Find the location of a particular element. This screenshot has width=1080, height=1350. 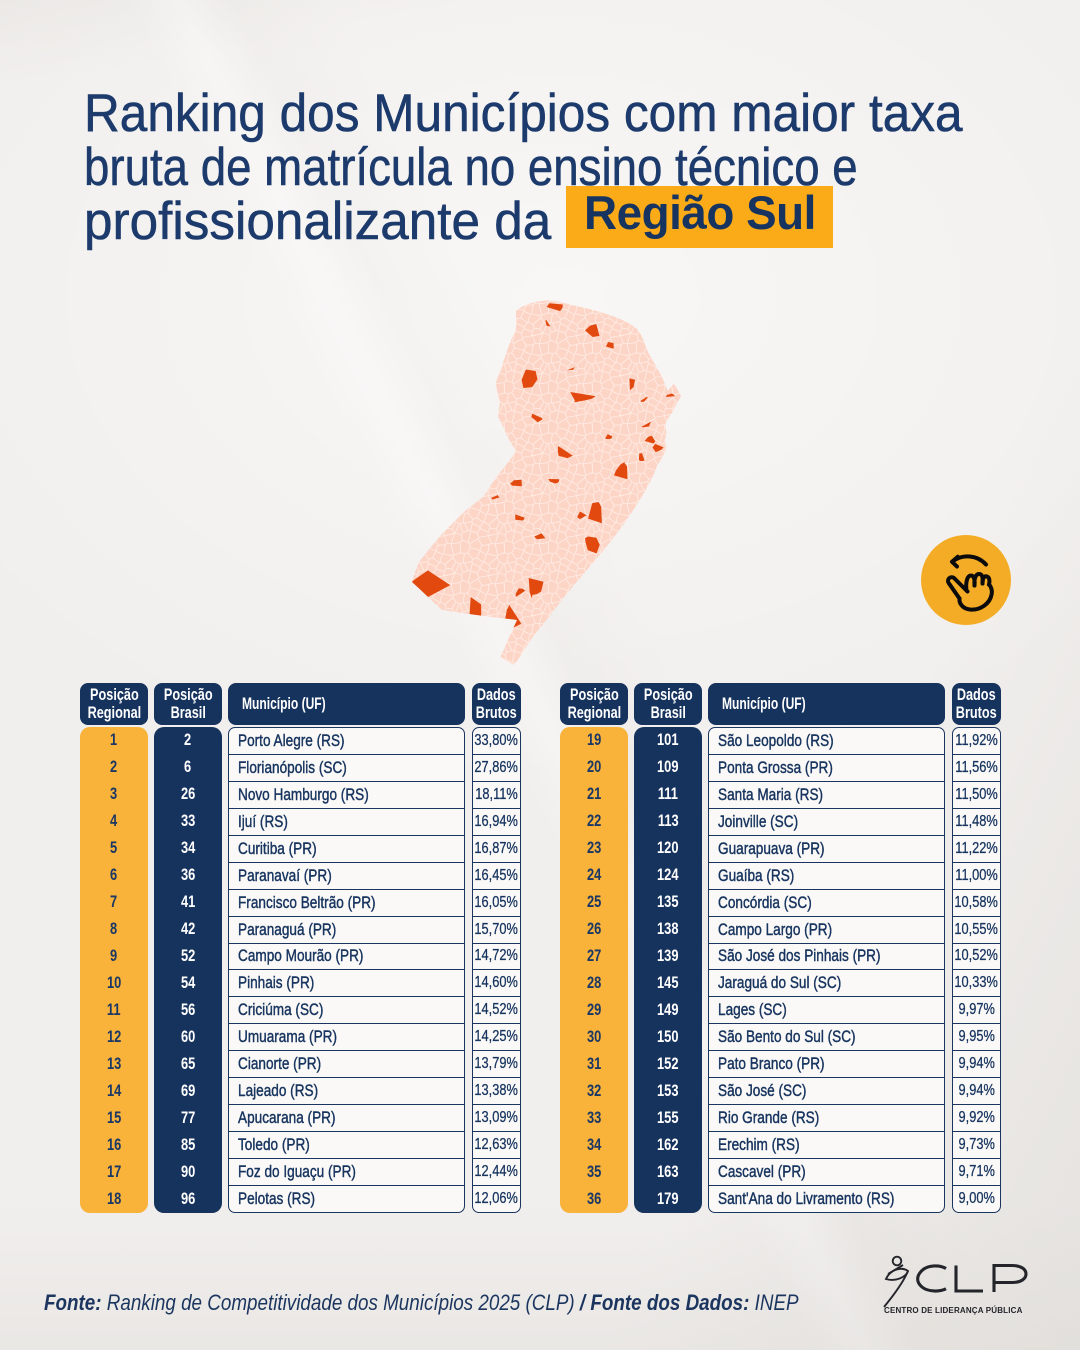

svg-text: CENTRO DE LIDERANÇA PÚBLICA is located at coordinates (953, 1310).